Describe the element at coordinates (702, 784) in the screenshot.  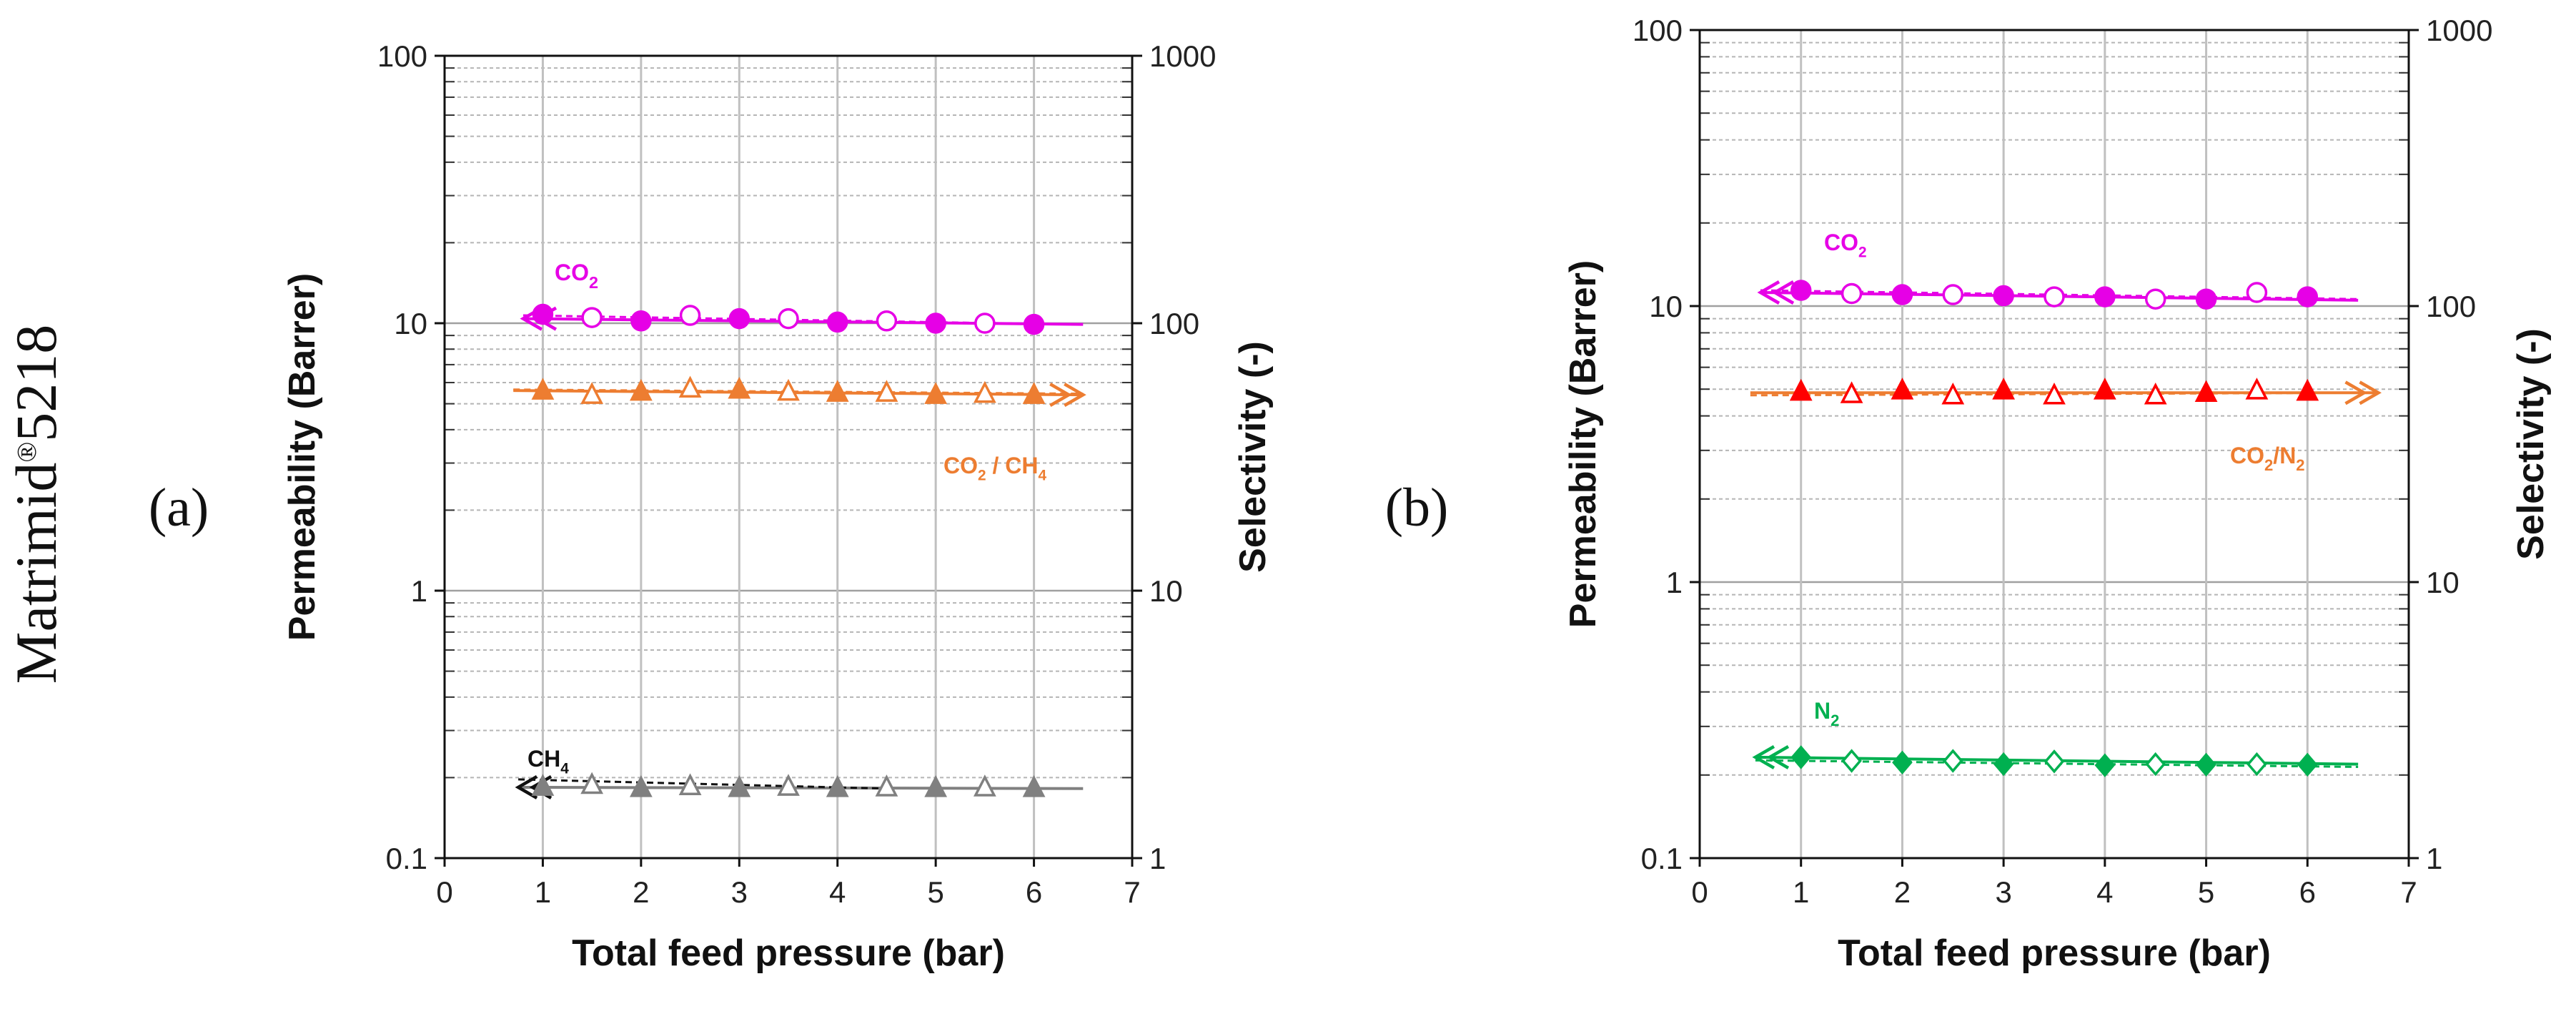
I see `panel-a-fit-line-dashed` at that location.